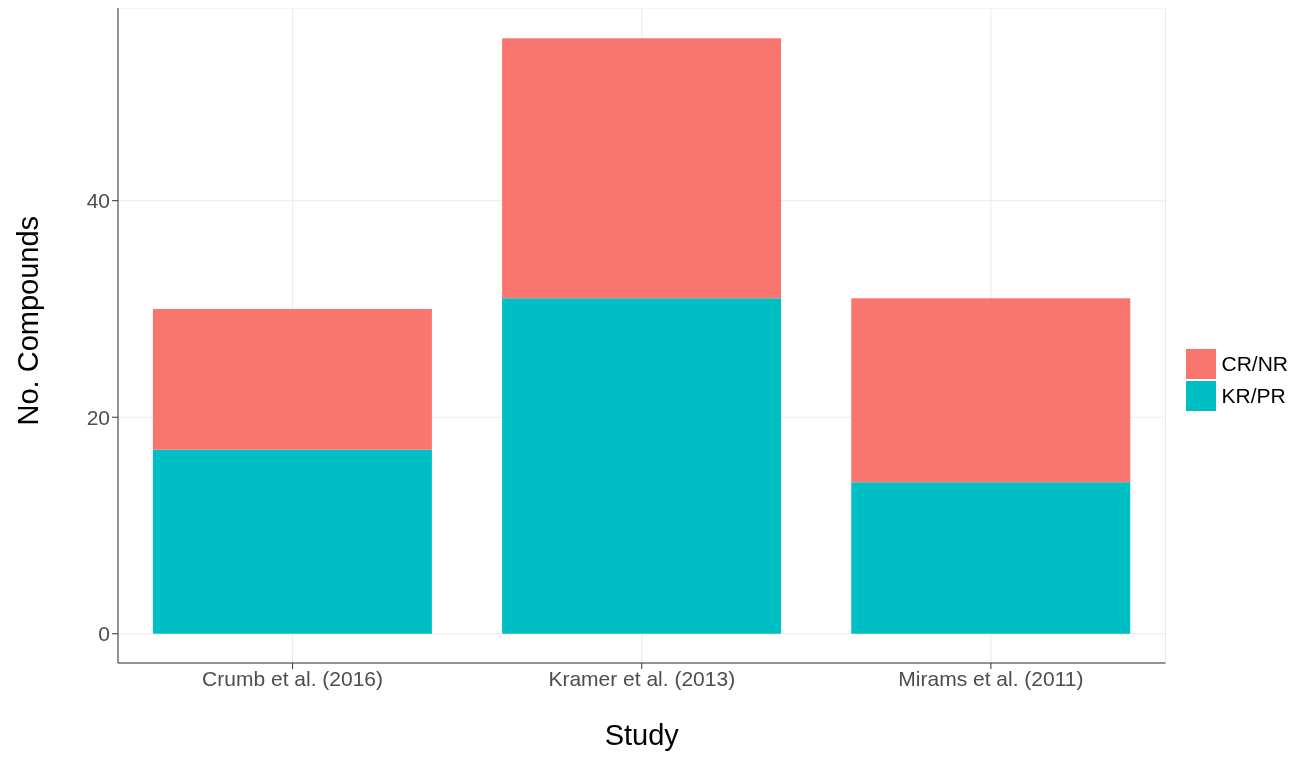 The height and width of the screenshot is (760, 1302). I want to click on legend-label: CR/NR, so click(1254, 363).